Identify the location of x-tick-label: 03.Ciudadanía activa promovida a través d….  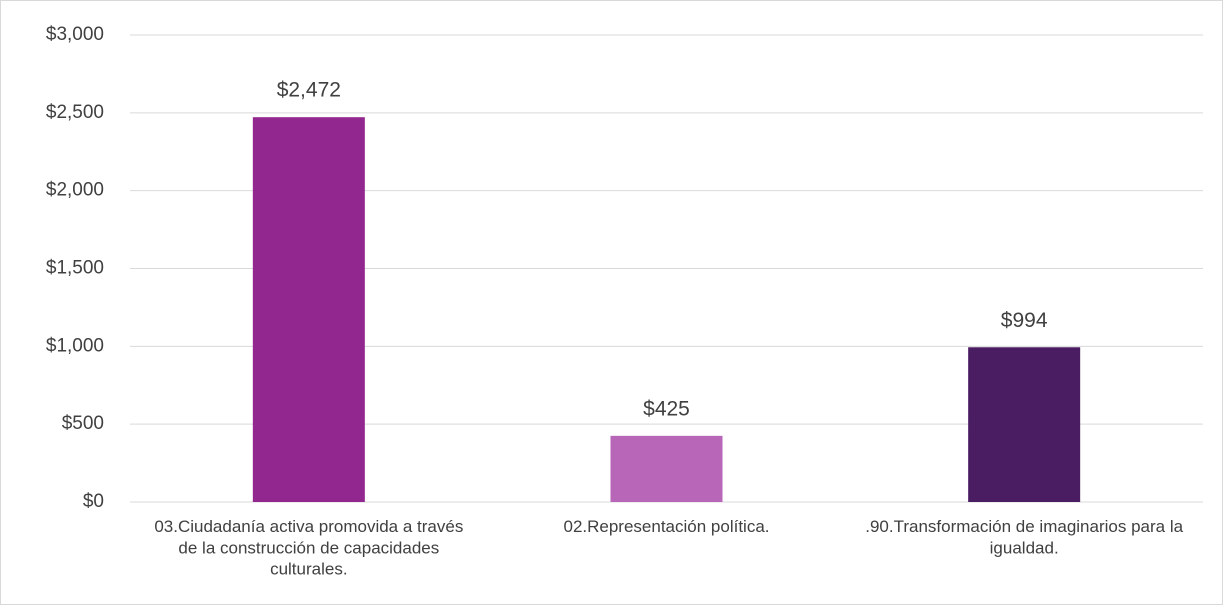
(308, 548).